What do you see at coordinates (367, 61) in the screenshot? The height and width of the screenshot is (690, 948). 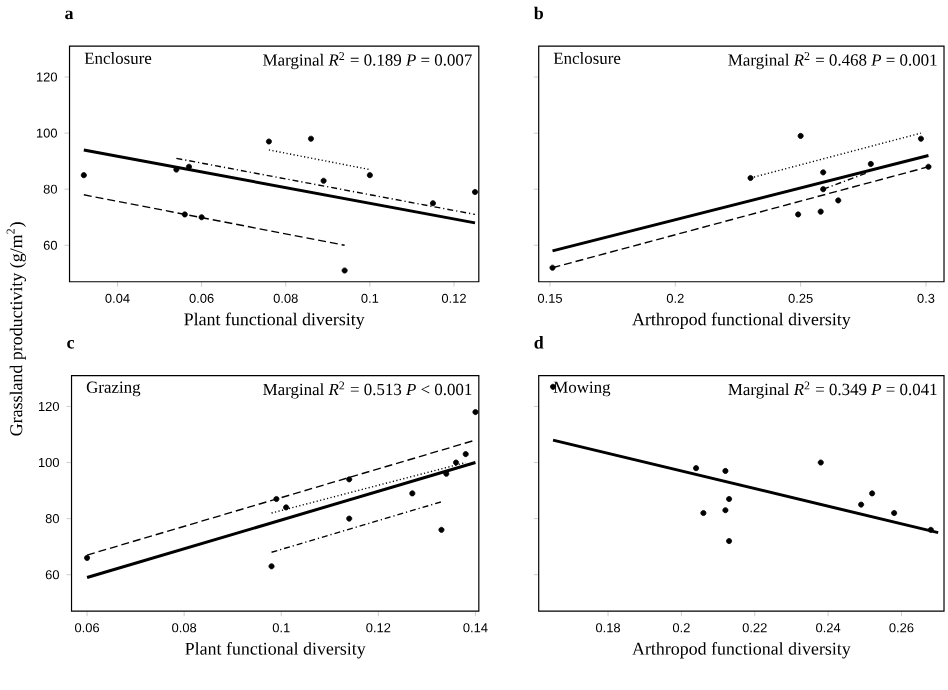 I see `annotation: Marginal R$^{2}$ = 0.189 P = 0.007` at bounding box center [367, 61].